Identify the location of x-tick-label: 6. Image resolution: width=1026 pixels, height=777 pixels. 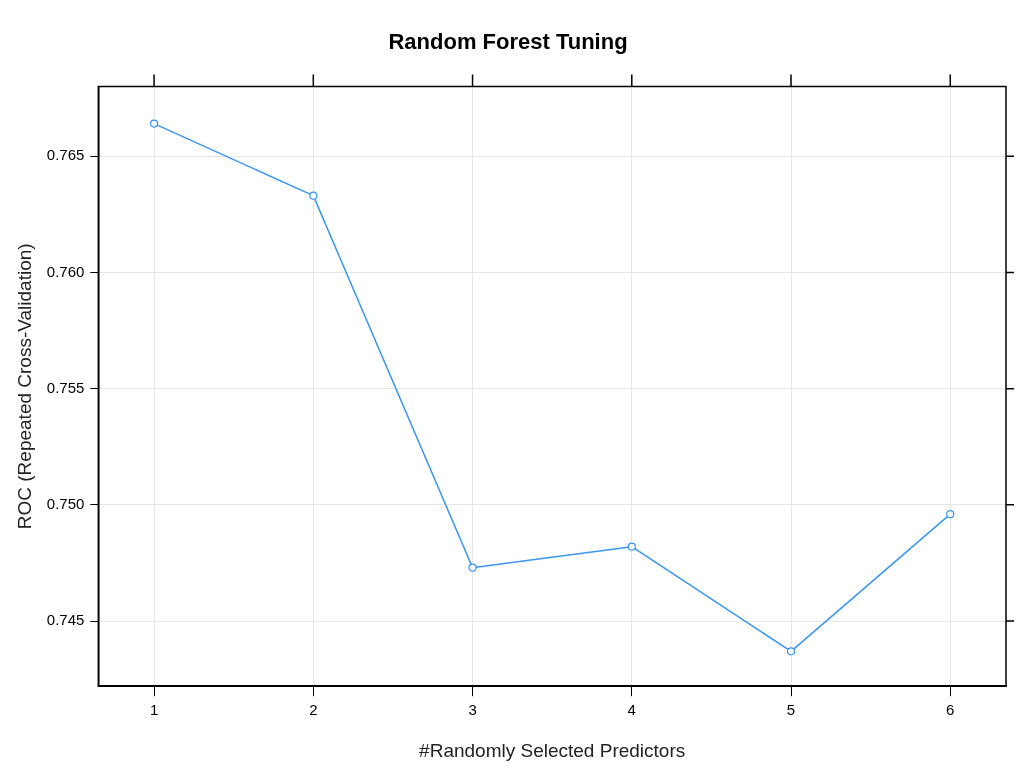
(950, 710).